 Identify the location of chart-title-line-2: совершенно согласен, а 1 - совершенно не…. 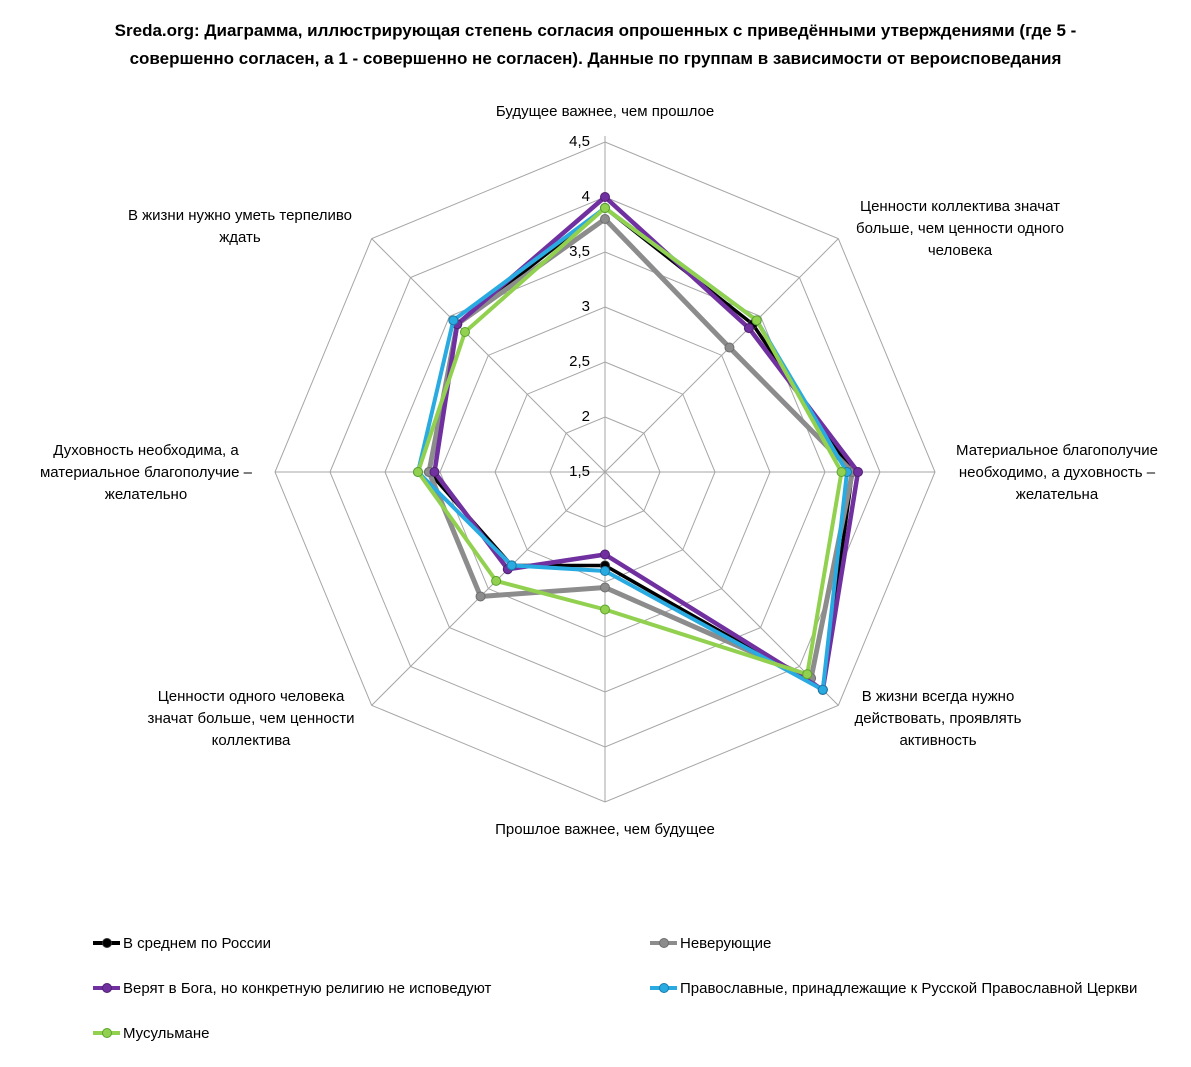
(595, 58).